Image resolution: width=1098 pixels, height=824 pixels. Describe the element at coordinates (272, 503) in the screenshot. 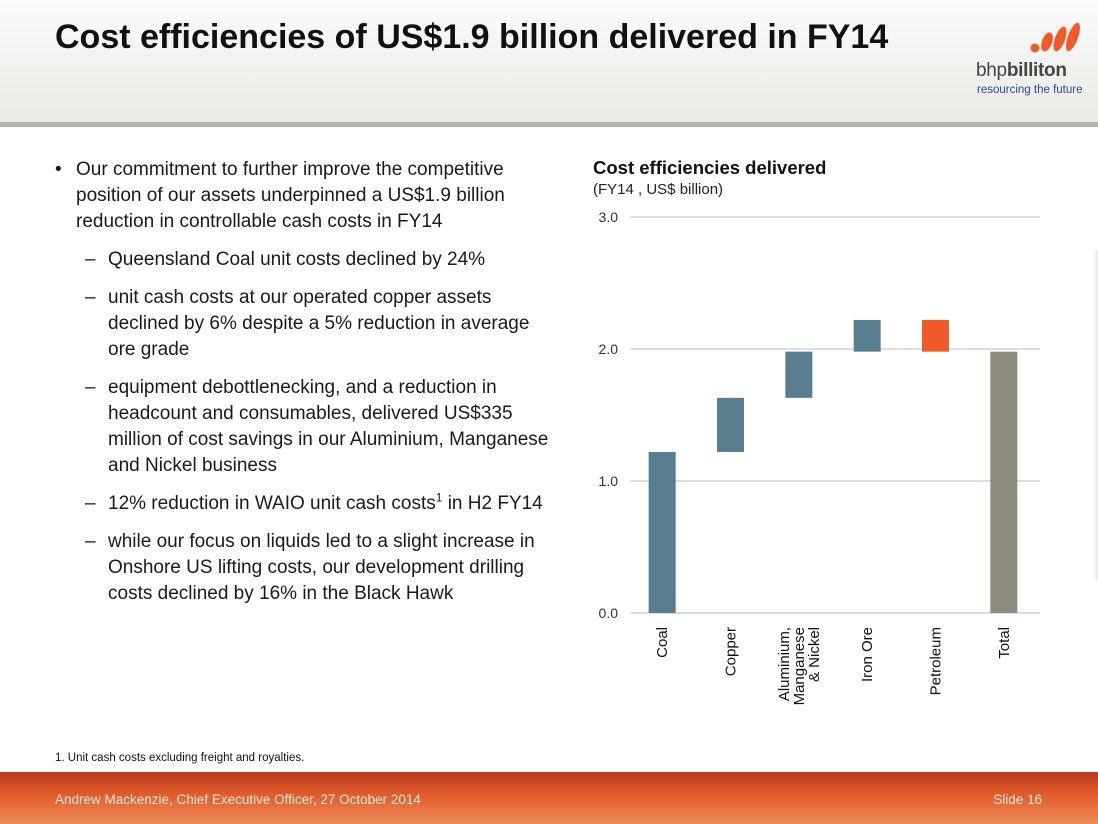

I see `sub-bullet-text: 12% reduction in WAIO unit cash costs` at that location.